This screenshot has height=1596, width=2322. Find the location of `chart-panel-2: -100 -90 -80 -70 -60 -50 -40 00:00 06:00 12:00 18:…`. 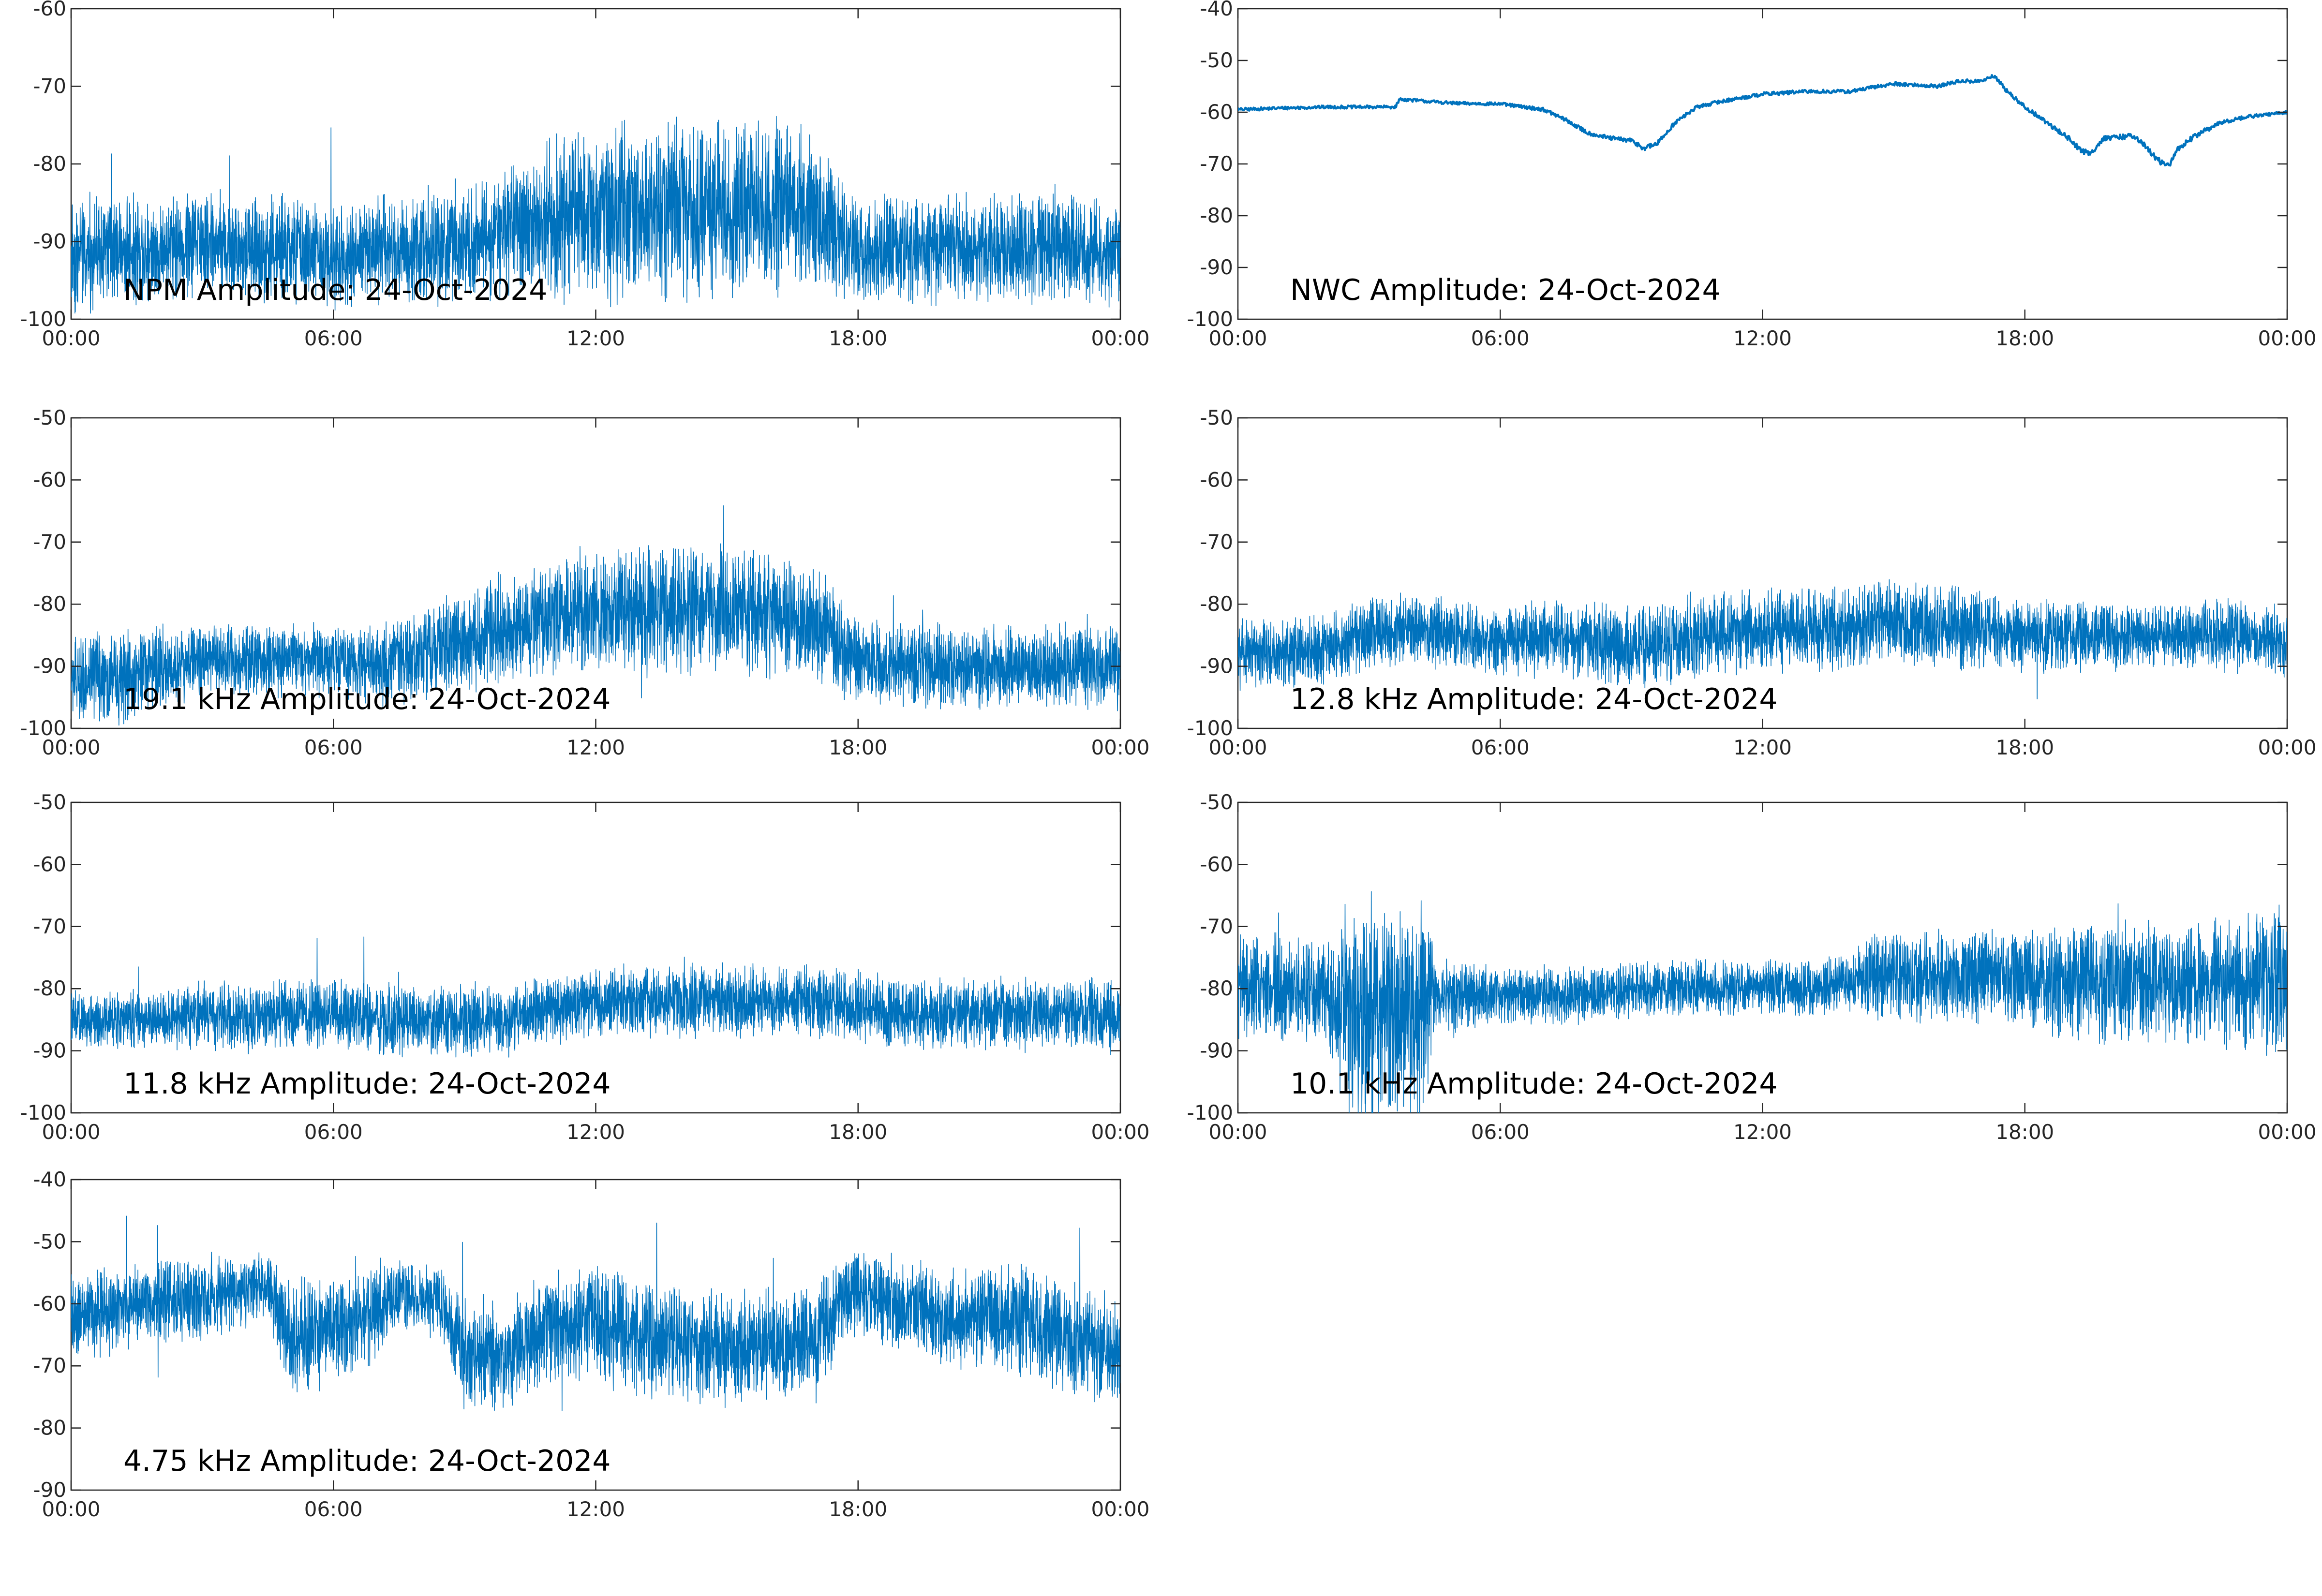

chart-panel-2: -100 -90 -80 -70 -60 -50 -40 00:00 06:00 12:00 18:… is located at coordinates (1752, 175).